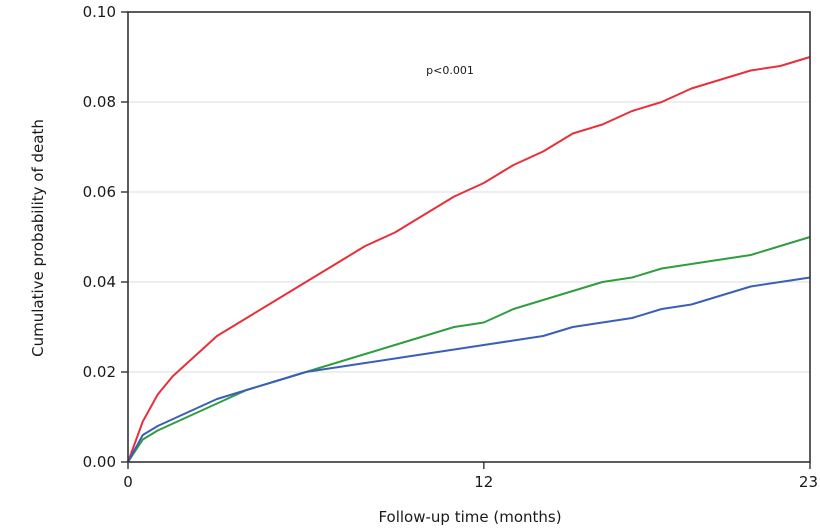  What do you see at coordinates (808, 482) in the screenshot?
I see `x-tick-label: 23` at bounding box center [808, 482].